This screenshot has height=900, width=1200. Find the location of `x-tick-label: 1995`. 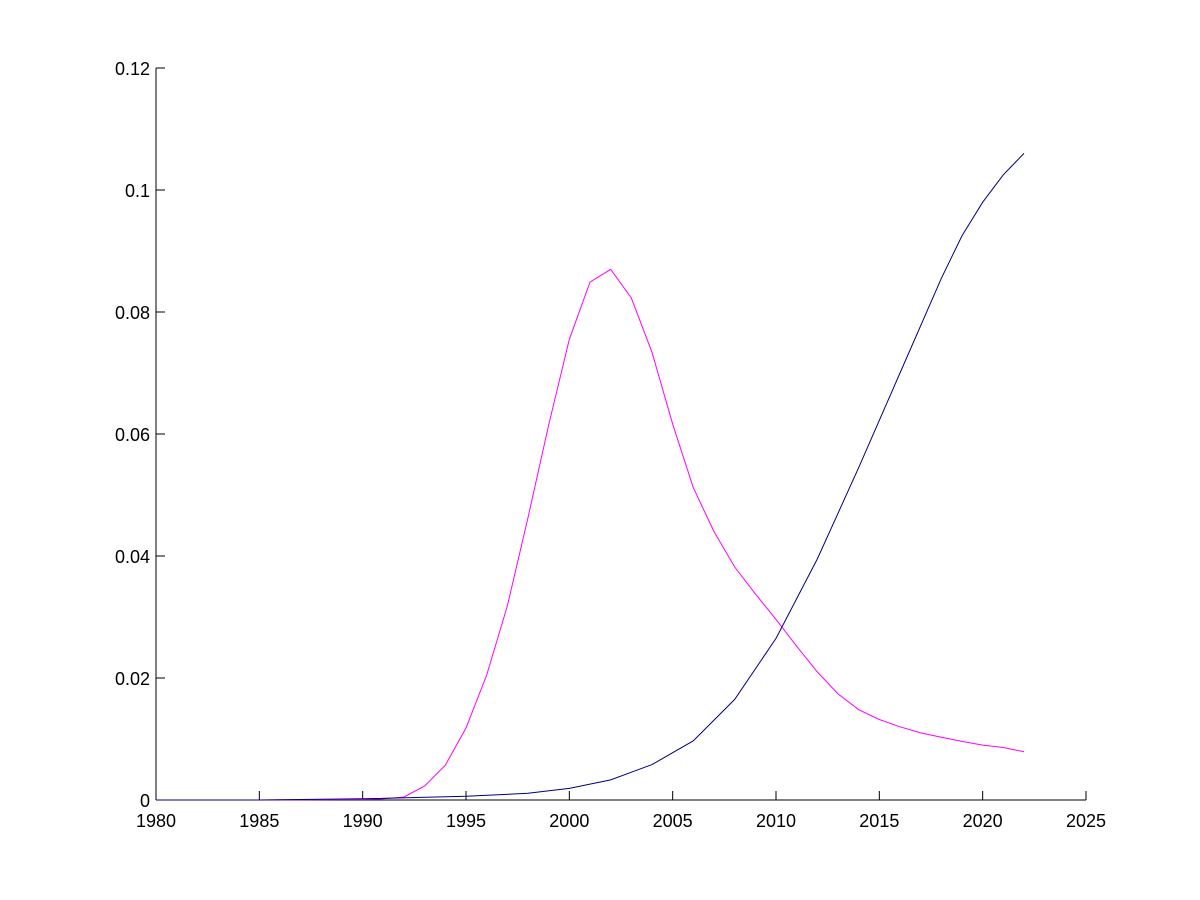

x-tick-label: 1995 is located at coordinates (466, 821).